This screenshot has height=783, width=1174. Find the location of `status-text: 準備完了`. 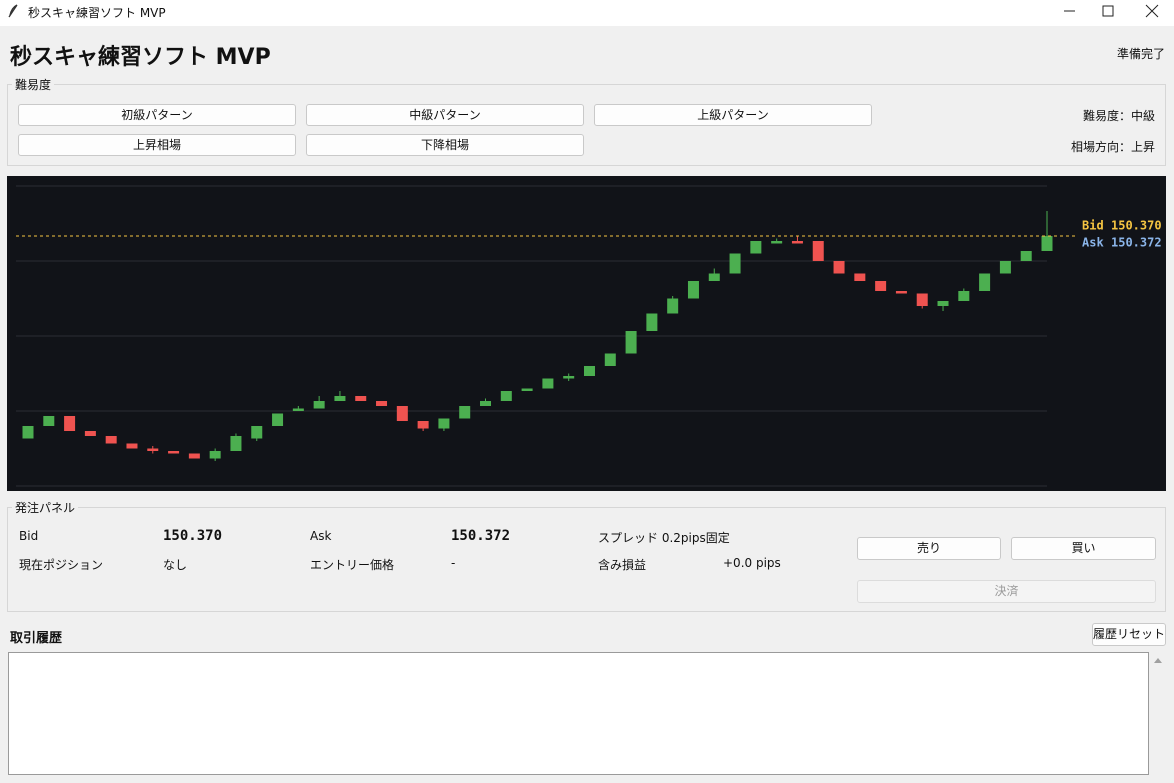

status-text: 準備完了 is located at coordinates (1140, 54).